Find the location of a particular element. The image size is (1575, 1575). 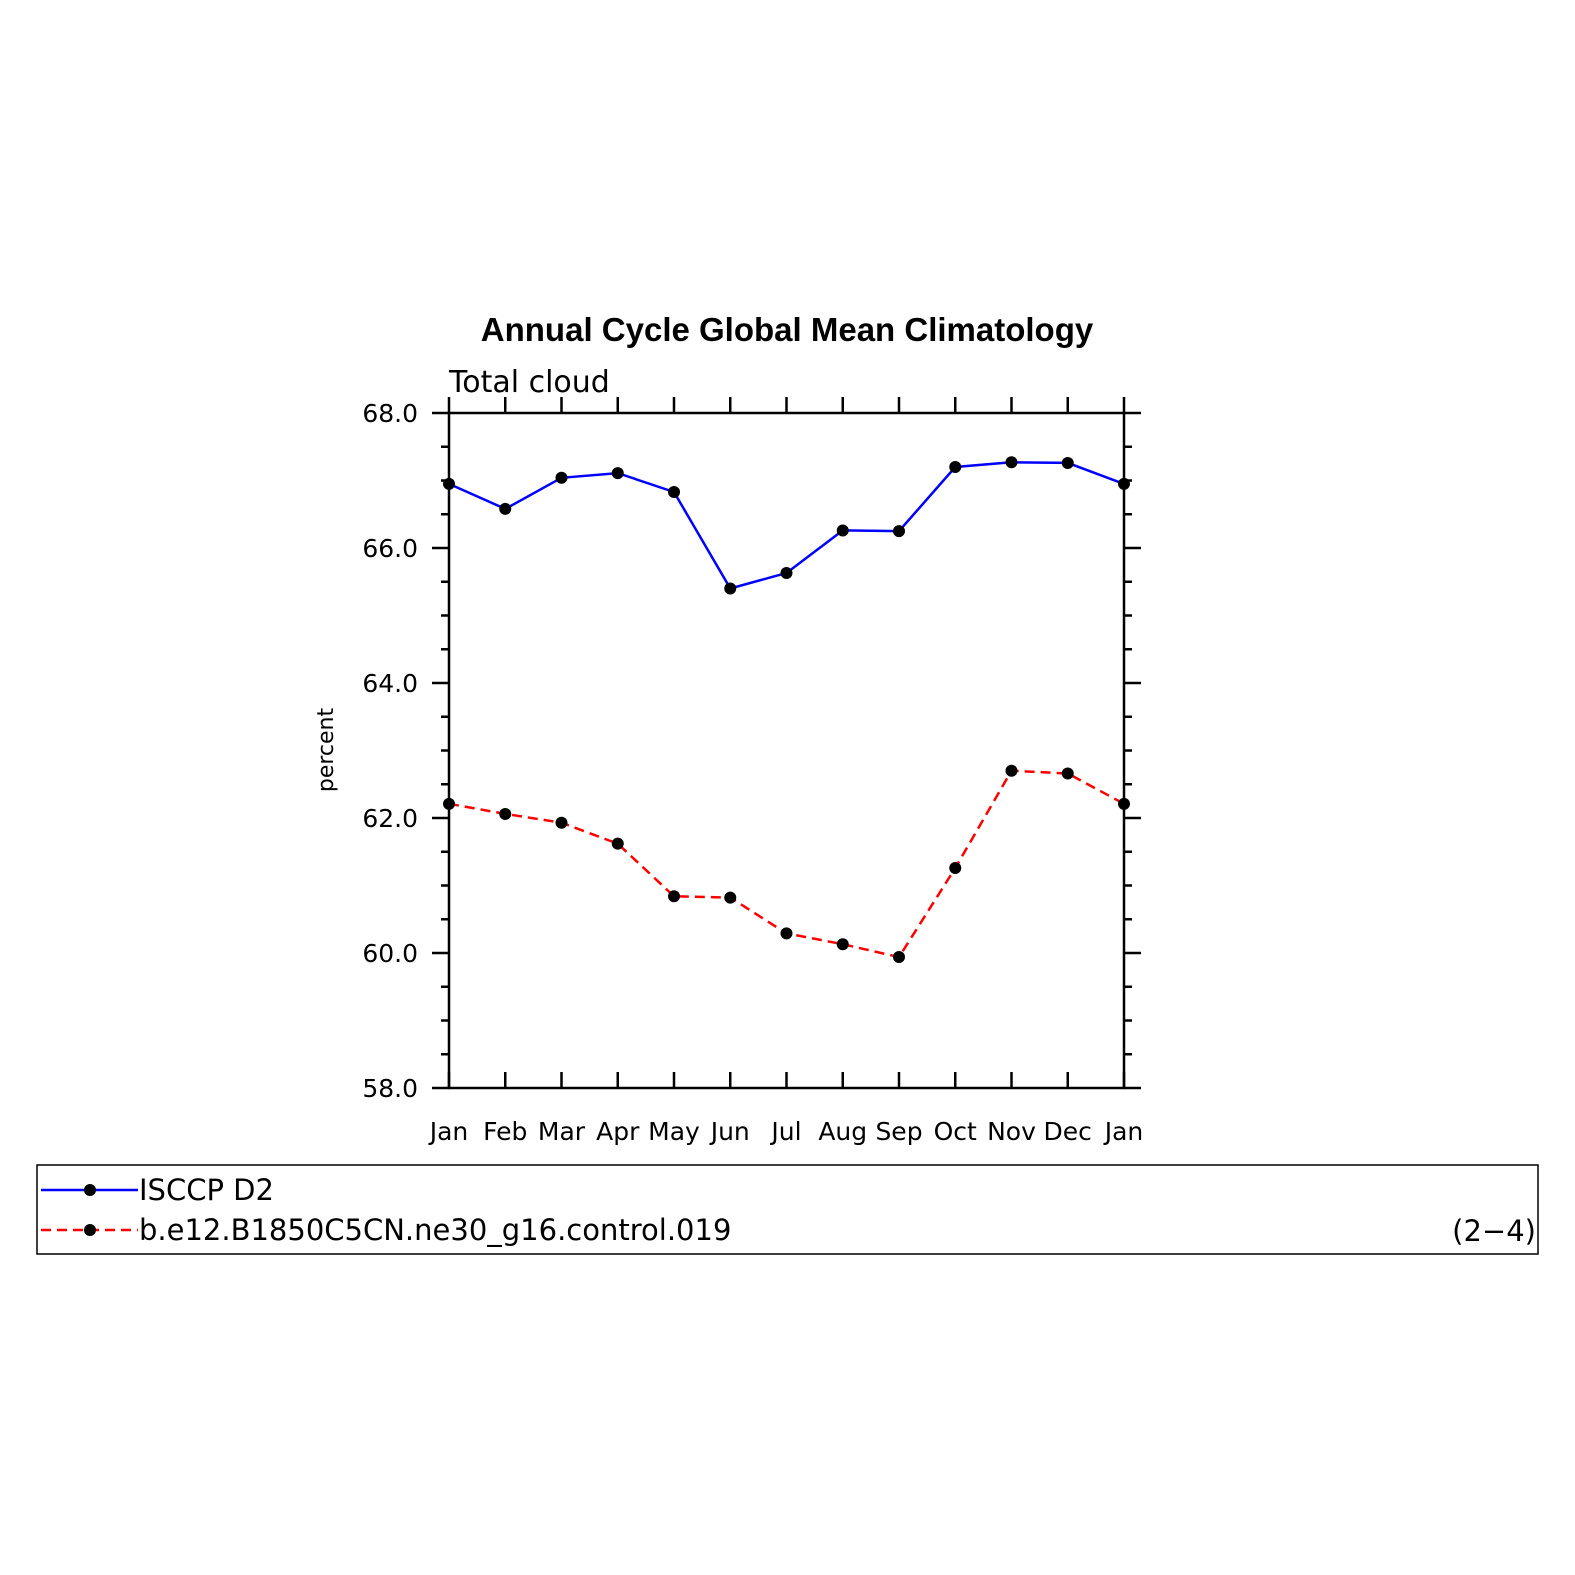

y-tick-labels: 58.0 60.0 62.0 64.0 66.0 68.0 is located at coordinates (390, 751).